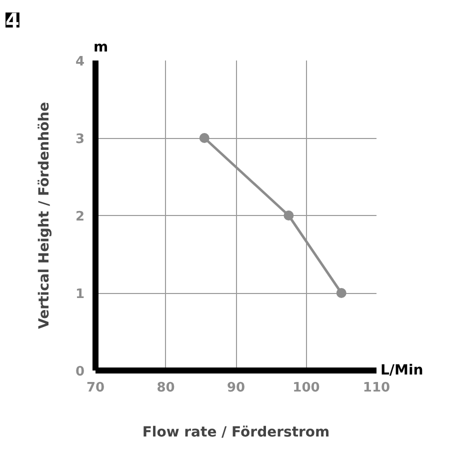 The height and width of the screenshot is (464, 460). I want to click on y-axis-title: Vertical Height / Fördenhöhe, so click(44, 215).